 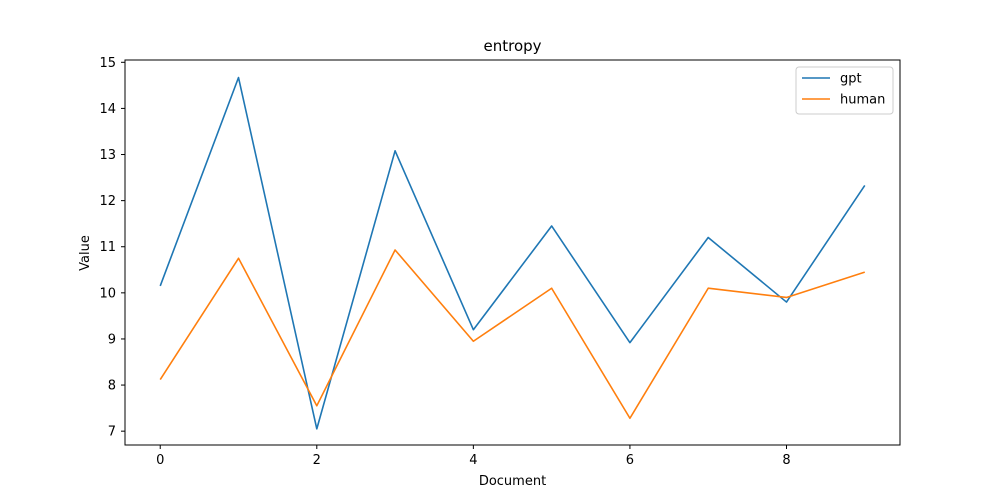 I want to click on x-tick-label: 6, so click(x=630, y=460).